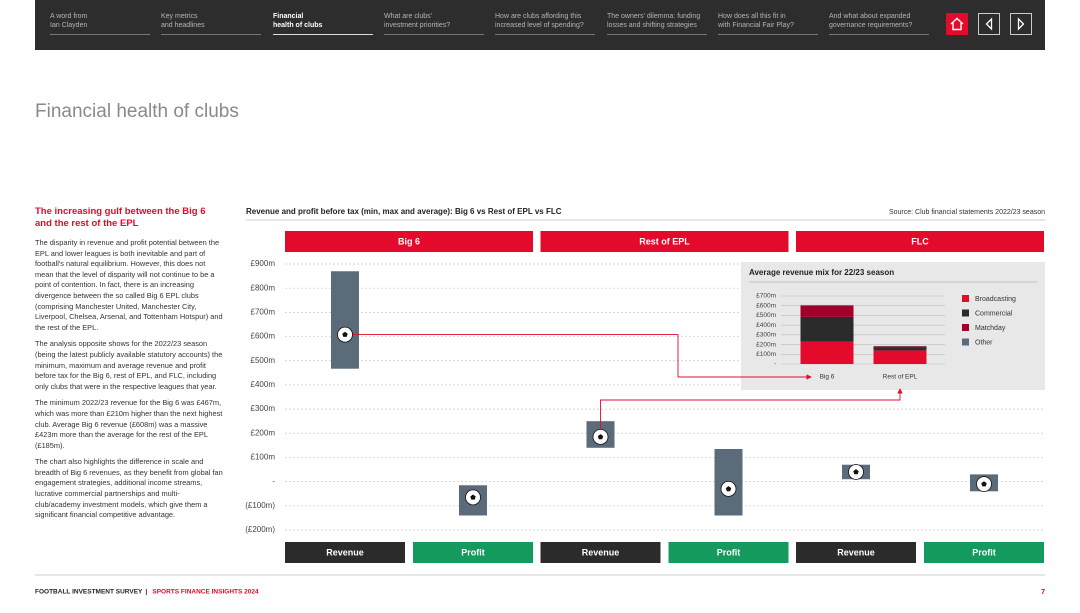  What do you see at coordinates (263, 384) in the screenshot?
I see `y-tick-label: £400m` at bounding box center [263, 384].